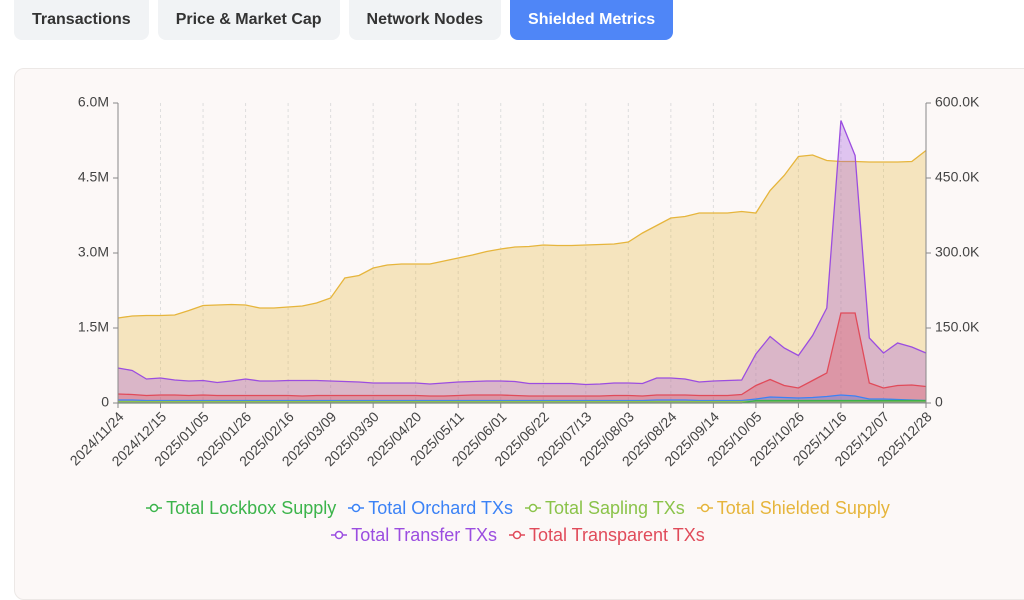 This screenshot has width=1024, height=600. What do you see at coordinates (93, 327) in the screenshot?
I see `y-tick-label: 1.5M` at bounding box center [93, 327].